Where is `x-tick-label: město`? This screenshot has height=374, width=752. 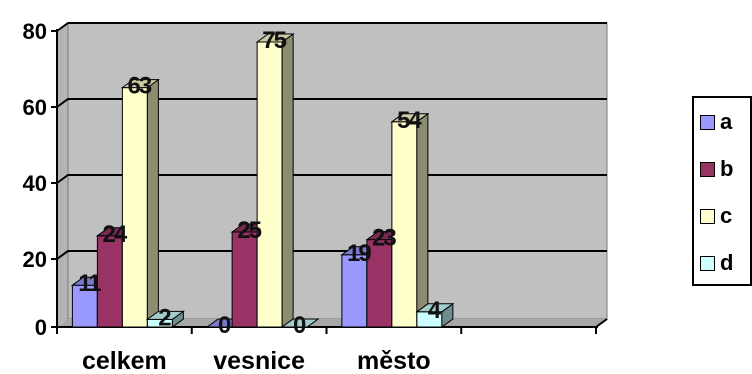 x-tick-label: město is located at coordinates (394, 360).